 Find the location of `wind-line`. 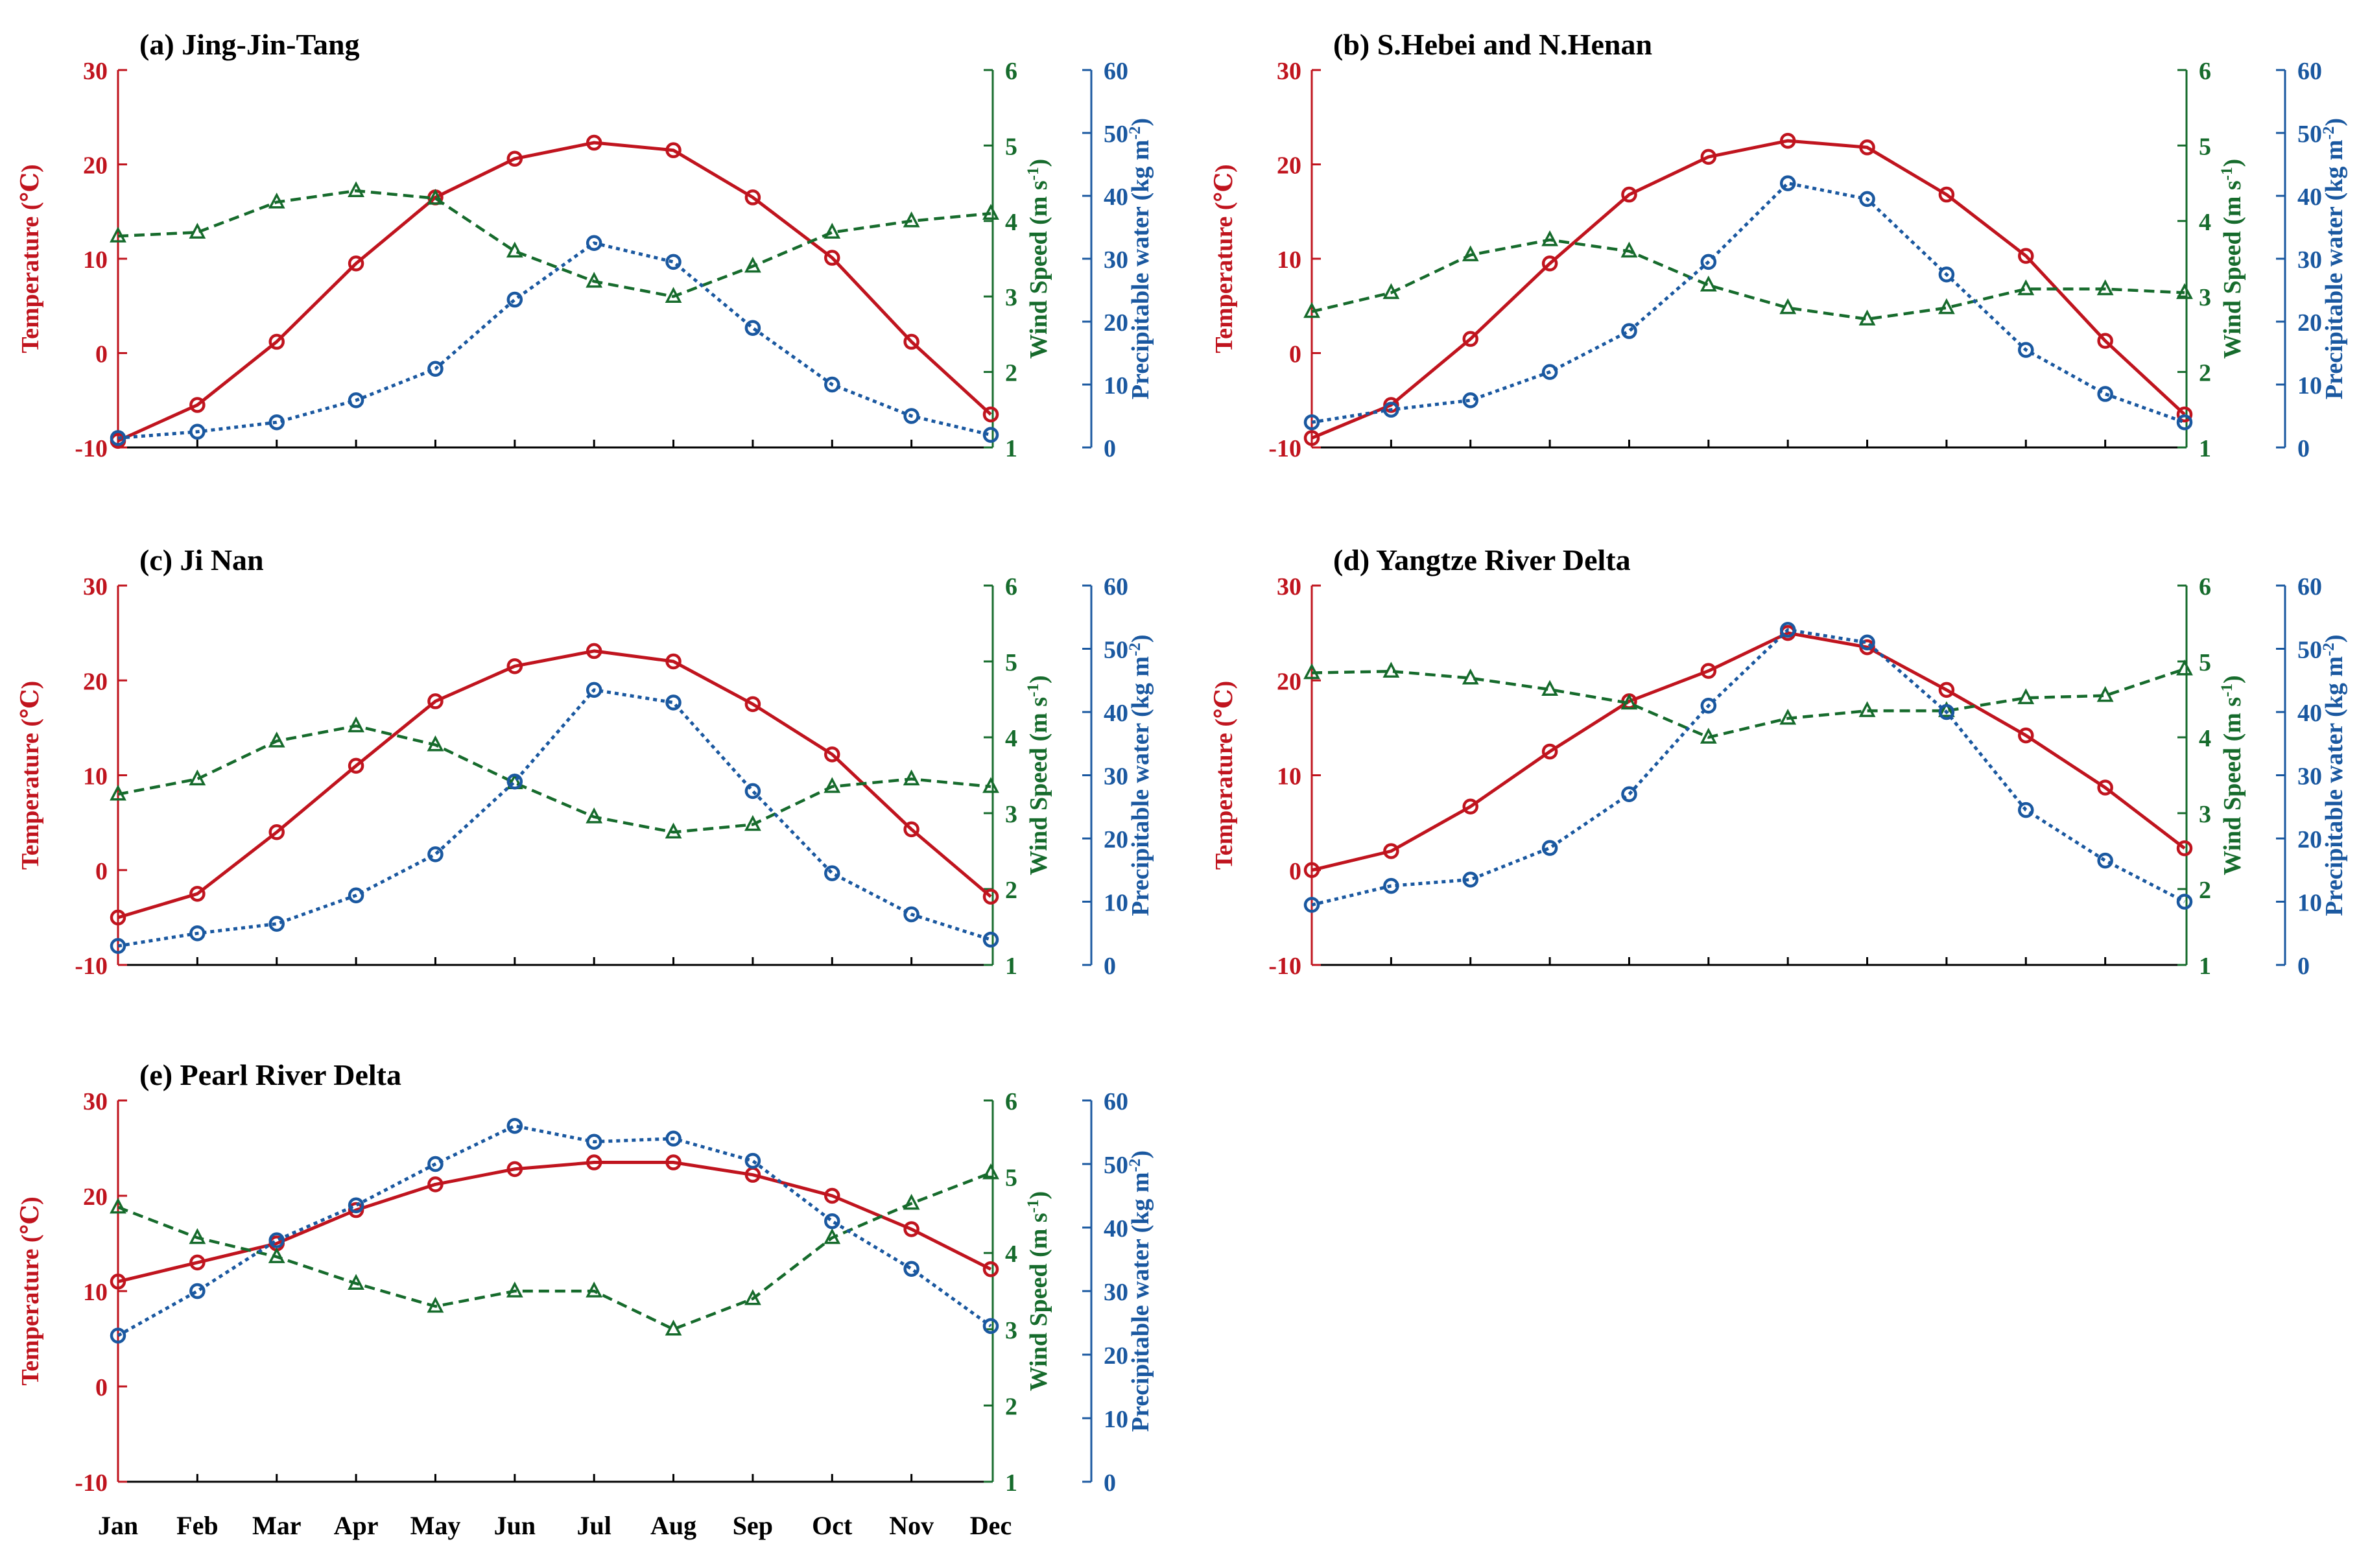

wind-line is located at coordinates (554, 1251).